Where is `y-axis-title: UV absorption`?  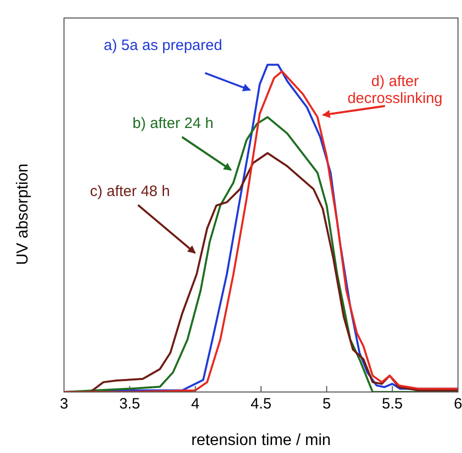
y-axis-title: UV absorption is located at coordinates (23, 214).